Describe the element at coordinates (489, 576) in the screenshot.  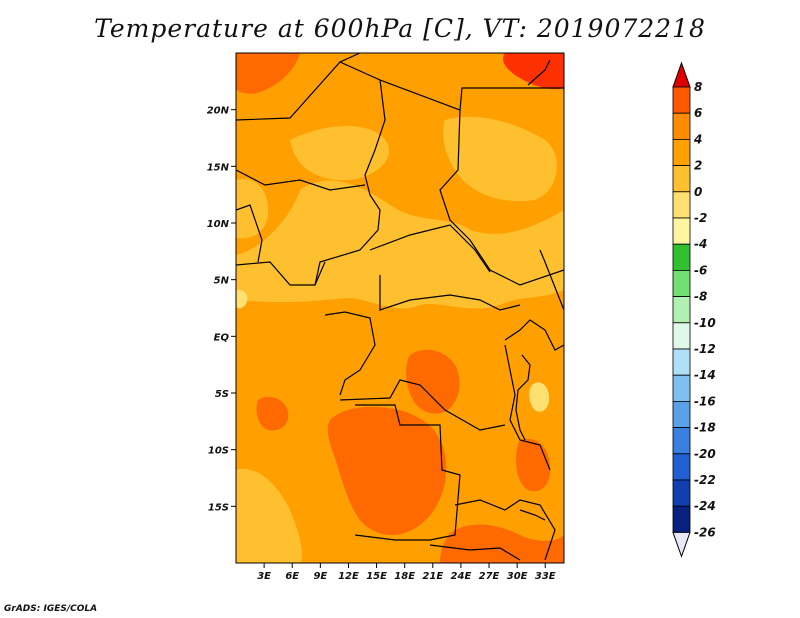
I see `x-tick-label-8: 27E` at that location.